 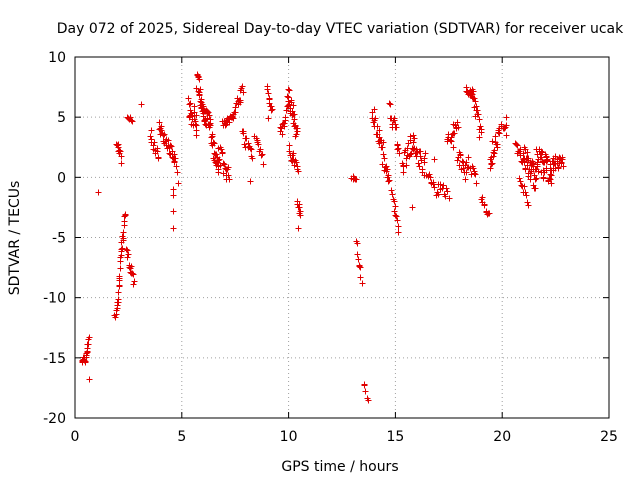 I want to click on y-tick-label: 5, so click(x=61, y=118).